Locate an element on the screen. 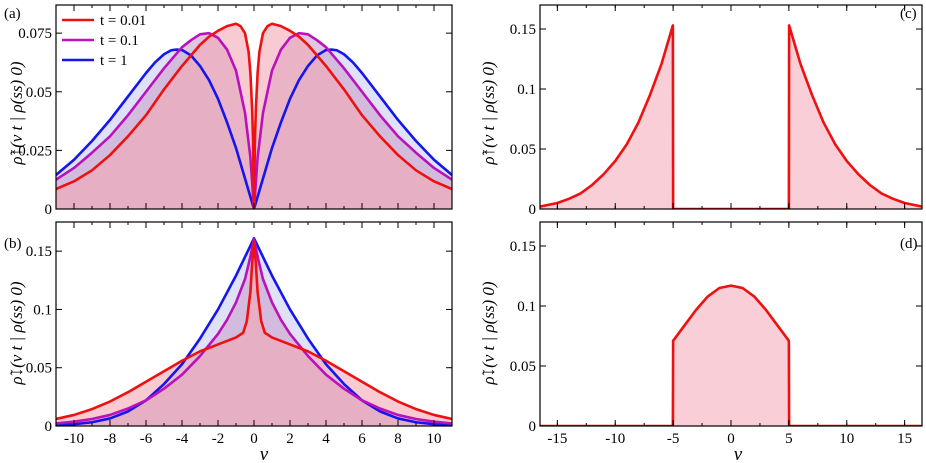 The image size is (926, 463). x-tick-label: 2 is located at coordinates (290, 439).